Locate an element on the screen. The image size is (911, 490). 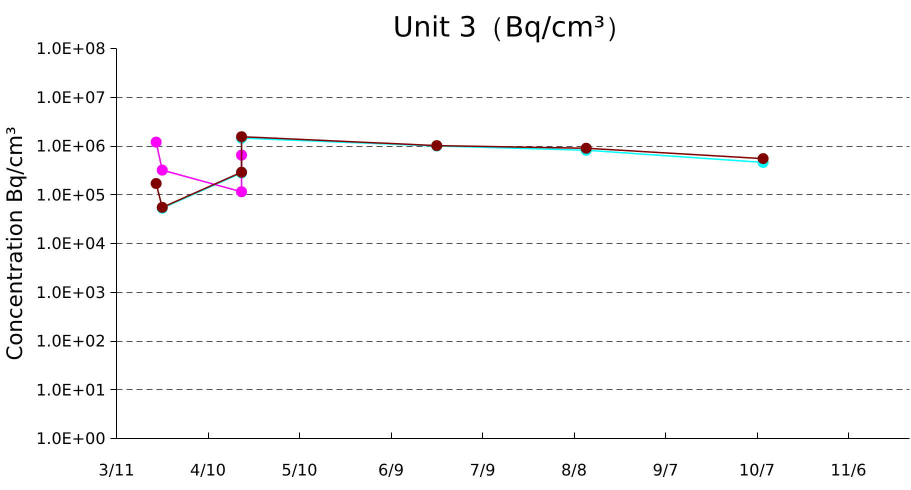
y-tick-label: 1.0E+05 is located at coordinates (71, 194).